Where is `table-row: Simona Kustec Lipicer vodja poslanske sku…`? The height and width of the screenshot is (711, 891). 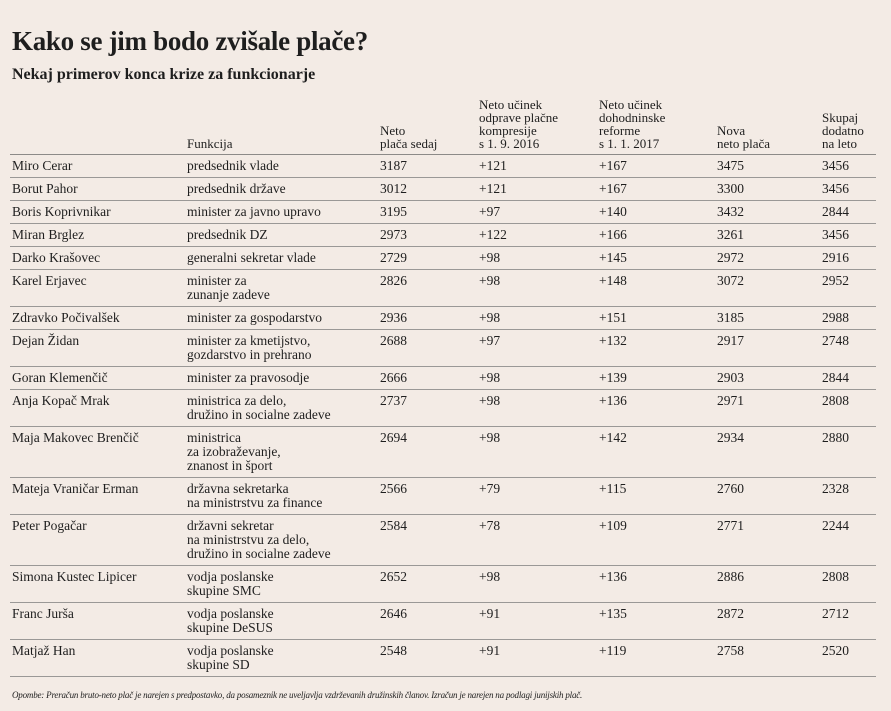
table-row: Simona Kustec Lipicer vodja poslanske sku… is located at coordinates (443, 584).